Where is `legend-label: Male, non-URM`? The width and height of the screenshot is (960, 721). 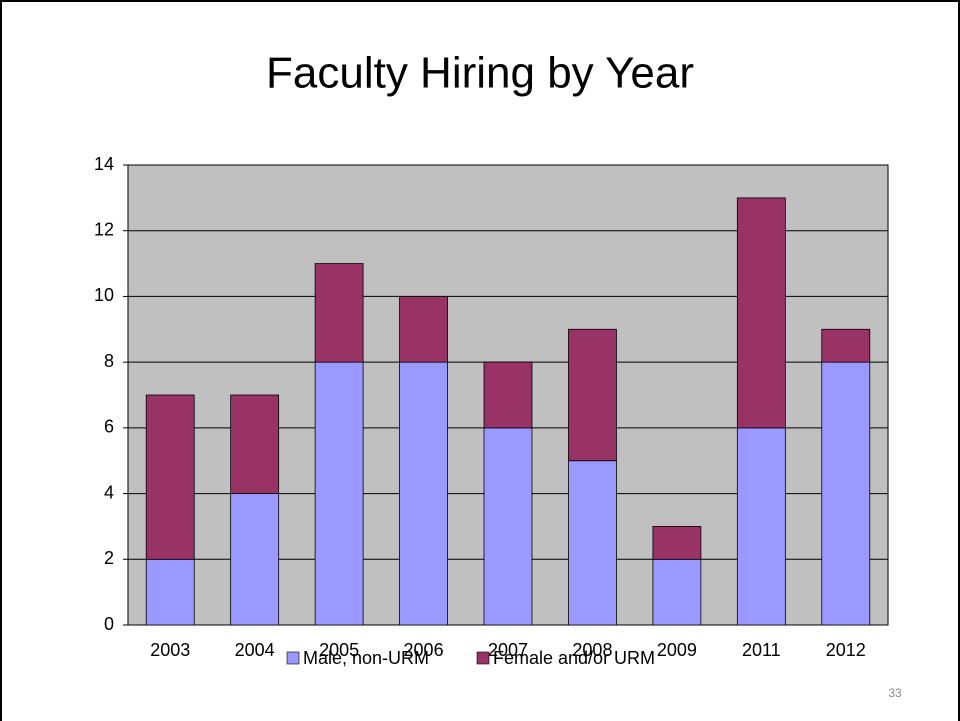 legend-label: Male, non-URM is located at coordinates (366, 658).